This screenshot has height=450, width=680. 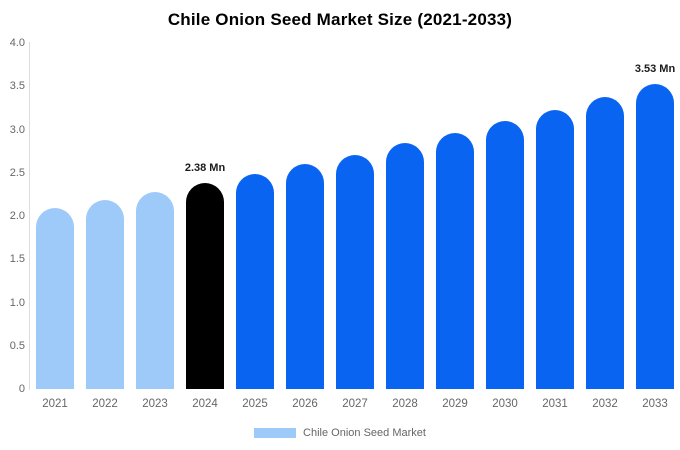 What do you see at coordinates (17, 86) in the screenshot?
I see `y-tick-label: 3.5` at bounding box center [17, 86].